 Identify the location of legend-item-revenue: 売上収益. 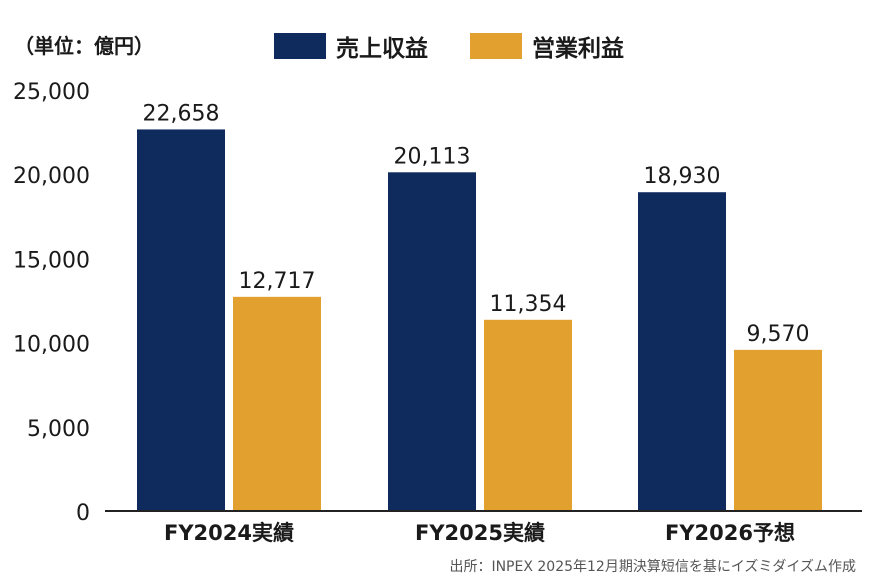
(351, 46).